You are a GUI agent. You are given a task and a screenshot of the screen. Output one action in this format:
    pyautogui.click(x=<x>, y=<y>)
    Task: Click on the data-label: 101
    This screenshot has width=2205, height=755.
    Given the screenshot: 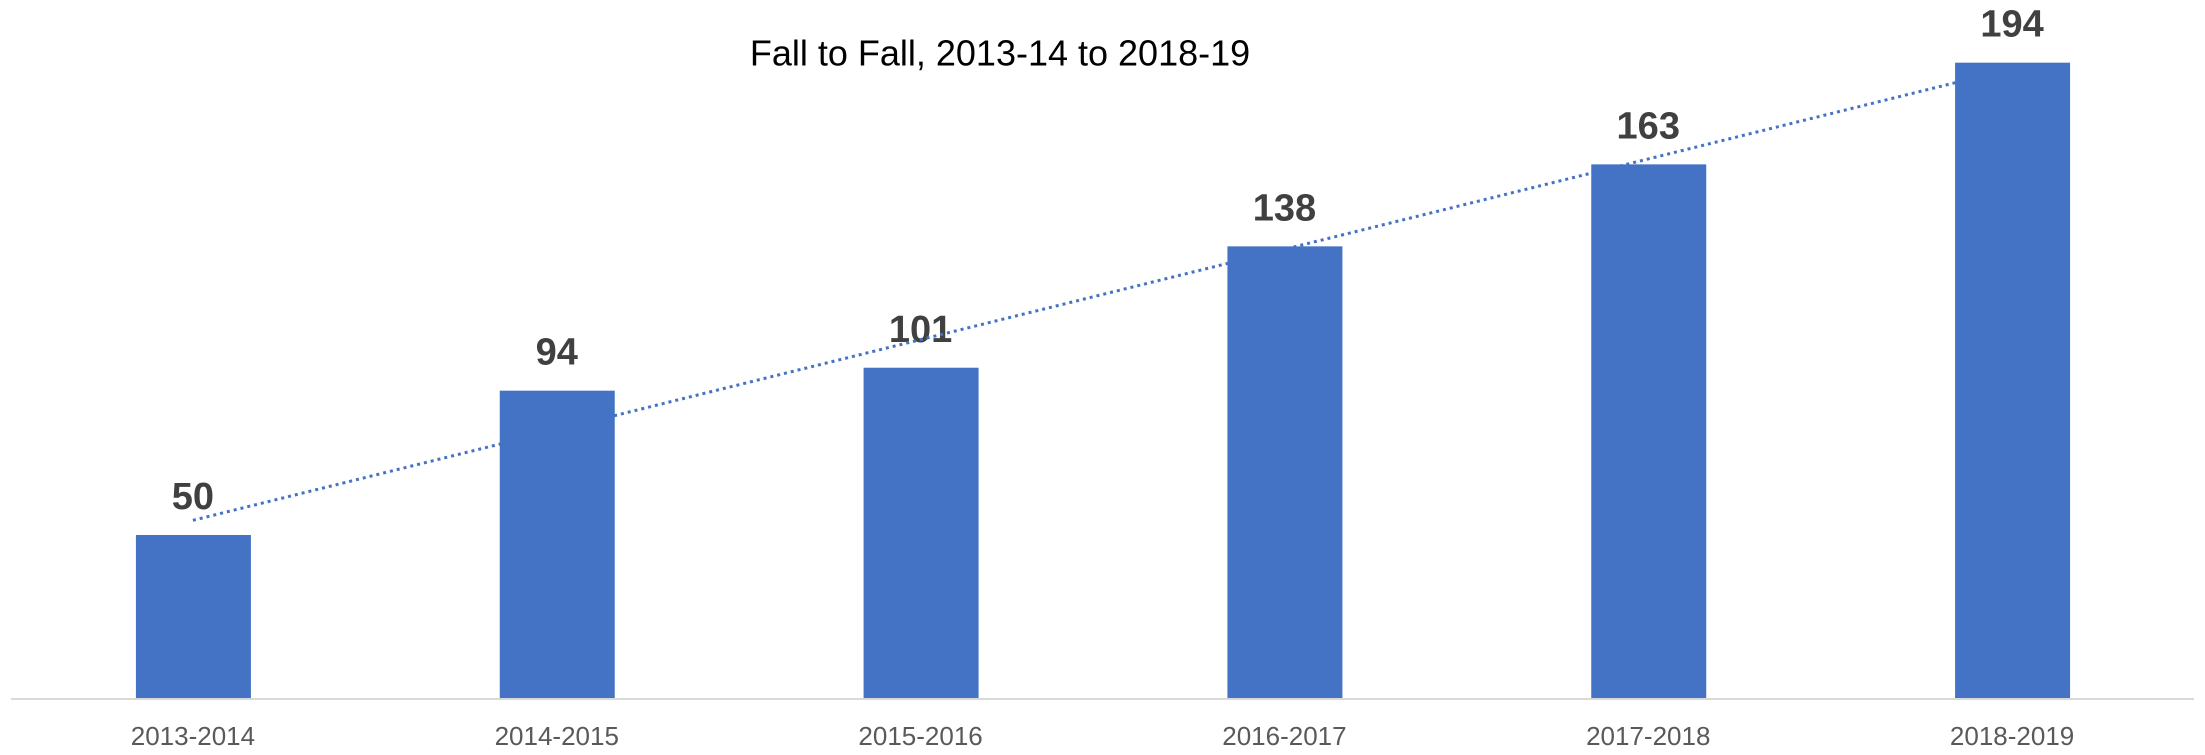 What is the action you would take?
    pyautogui.click(x=920, y=330)
    